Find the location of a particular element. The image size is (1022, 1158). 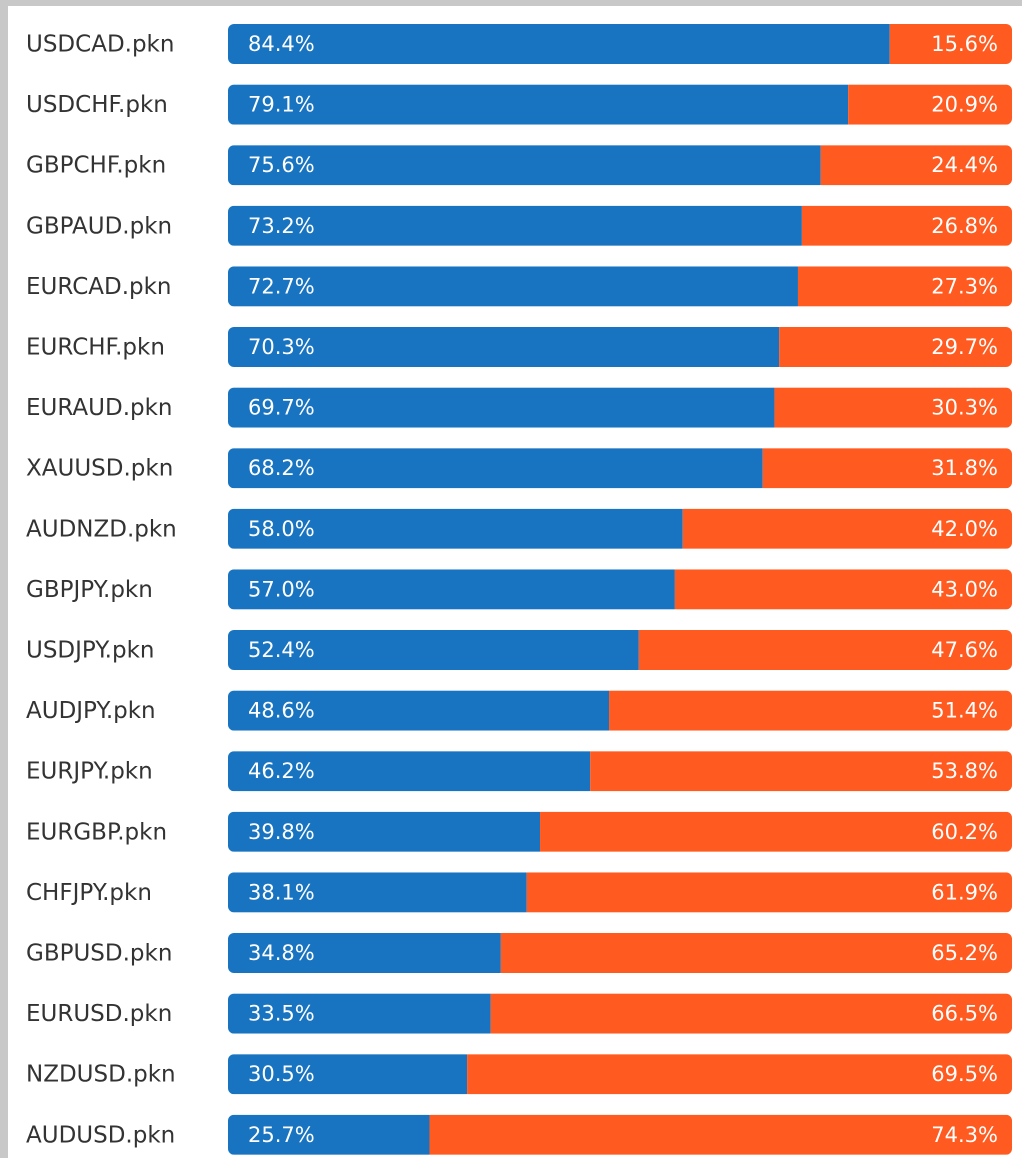

value-label: 69.5% is located at coordinates (964, 1074).